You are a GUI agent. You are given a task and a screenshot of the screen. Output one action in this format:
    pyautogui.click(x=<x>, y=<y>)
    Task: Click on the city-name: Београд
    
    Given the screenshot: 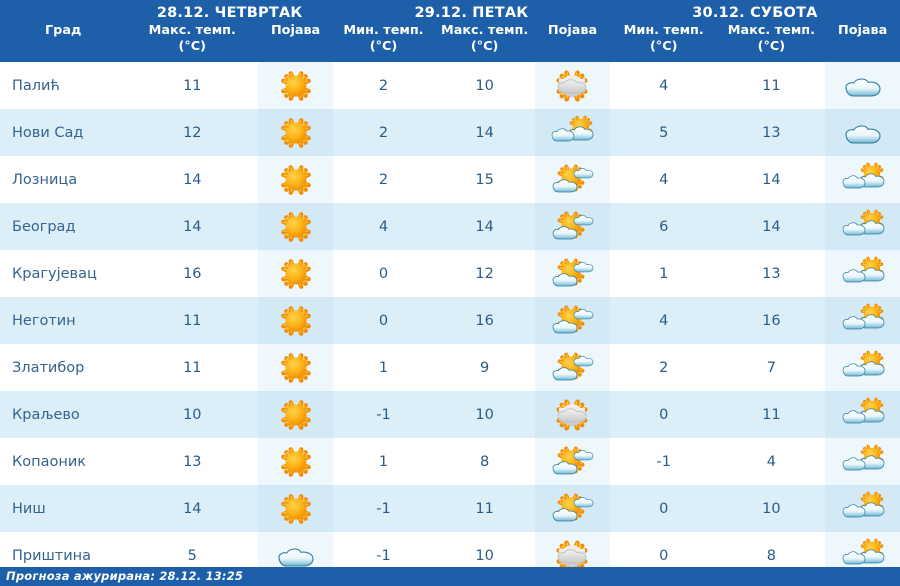 What is the action you would take?
    pyautogui.click(x=63, y=227)
    